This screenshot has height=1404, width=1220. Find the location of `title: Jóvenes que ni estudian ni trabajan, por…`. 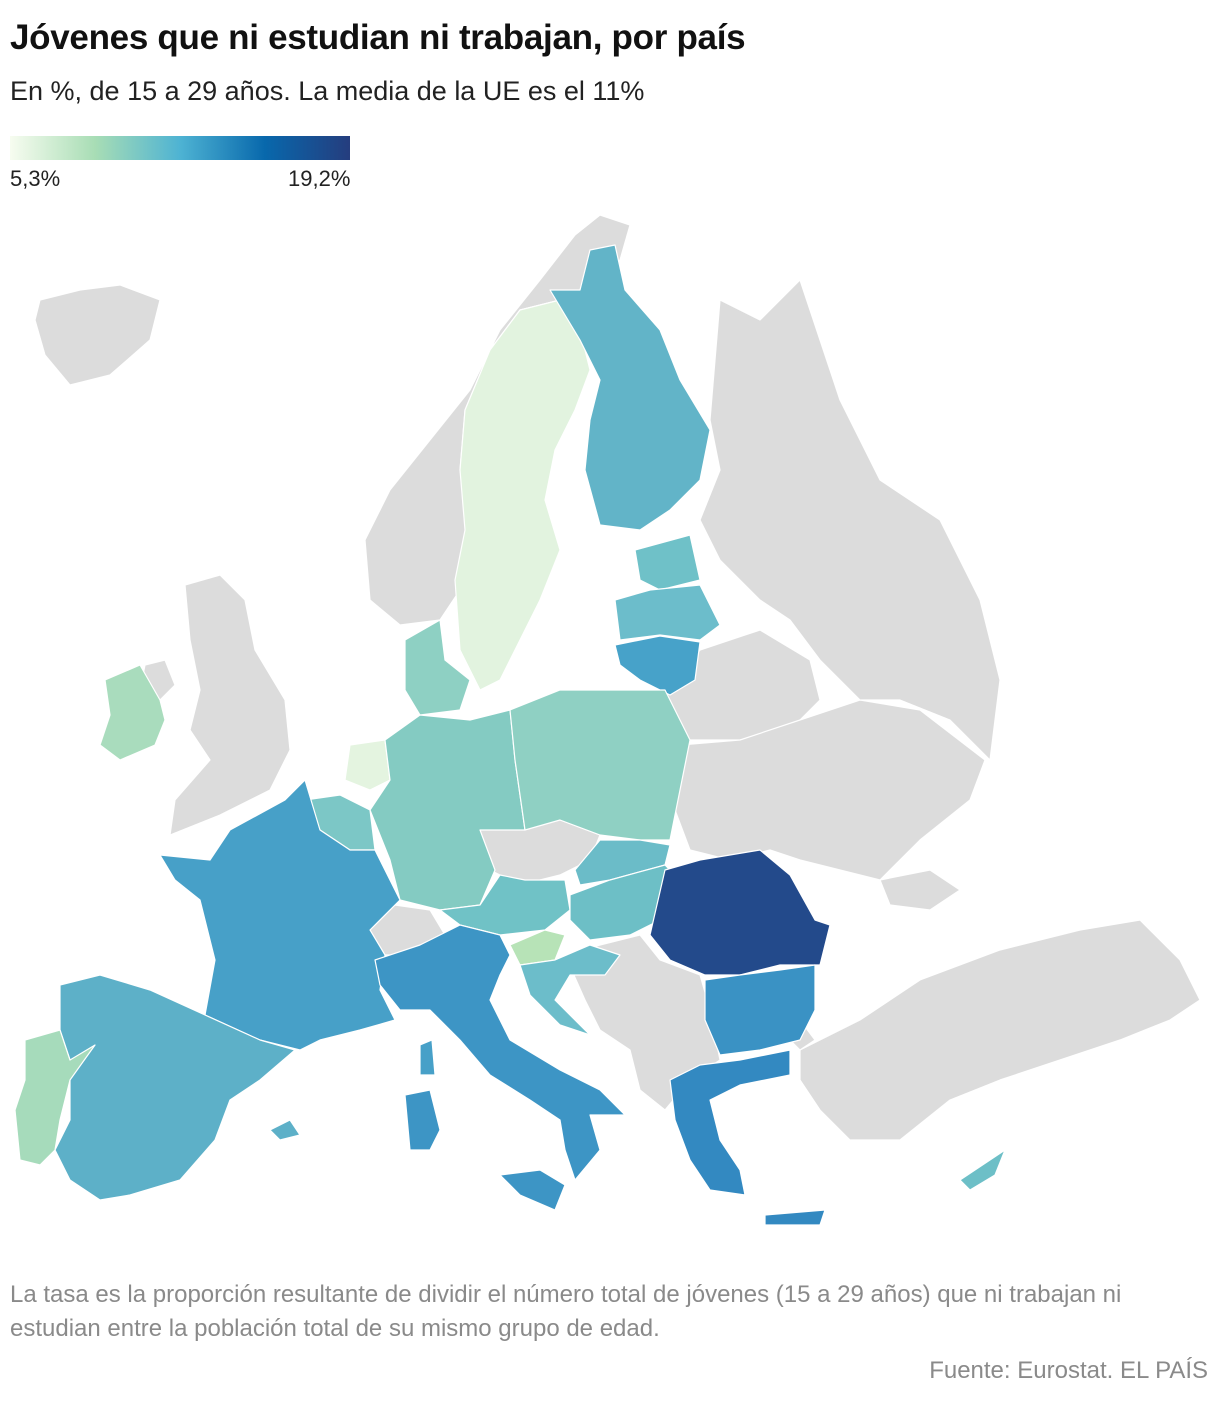

title: Jóvenes que ni estudian ni trabajan, por… is located at coordinates (378, 37).